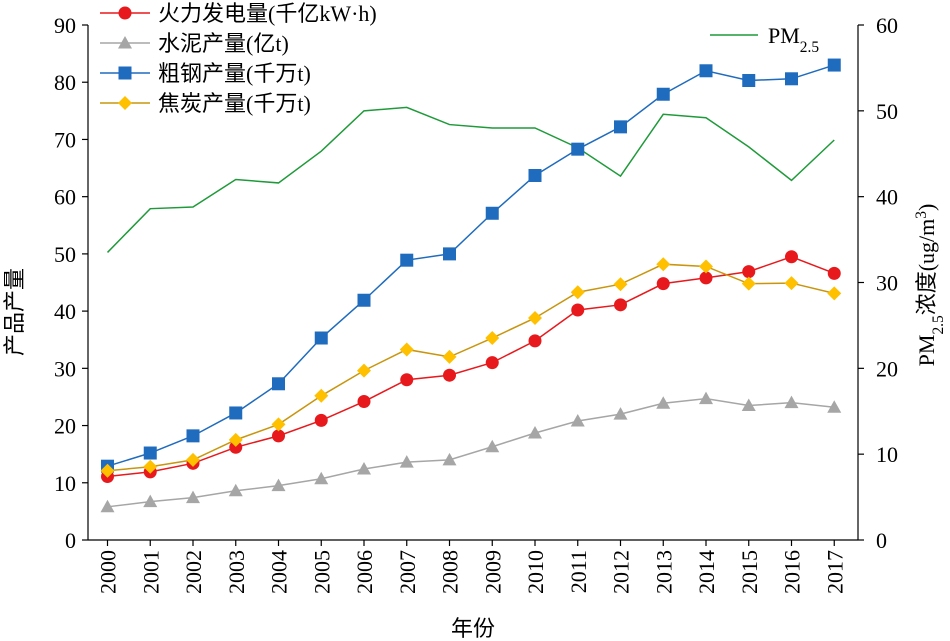  Describe the element at coordinates (65, 483) in the screenshot. I see `y-left-tick-label: 10` at that location.